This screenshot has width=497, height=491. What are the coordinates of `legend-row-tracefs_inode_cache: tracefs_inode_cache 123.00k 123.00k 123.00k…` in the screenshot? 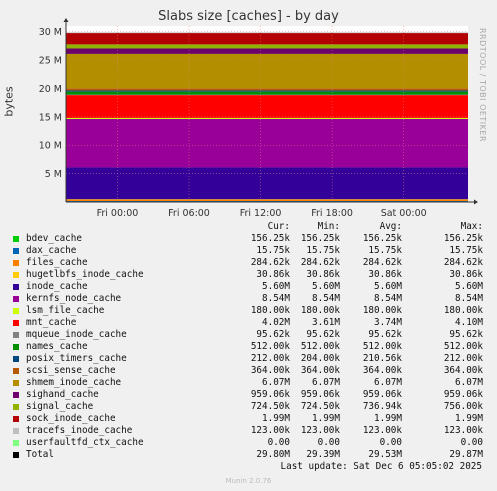 It's located at (250, 431).